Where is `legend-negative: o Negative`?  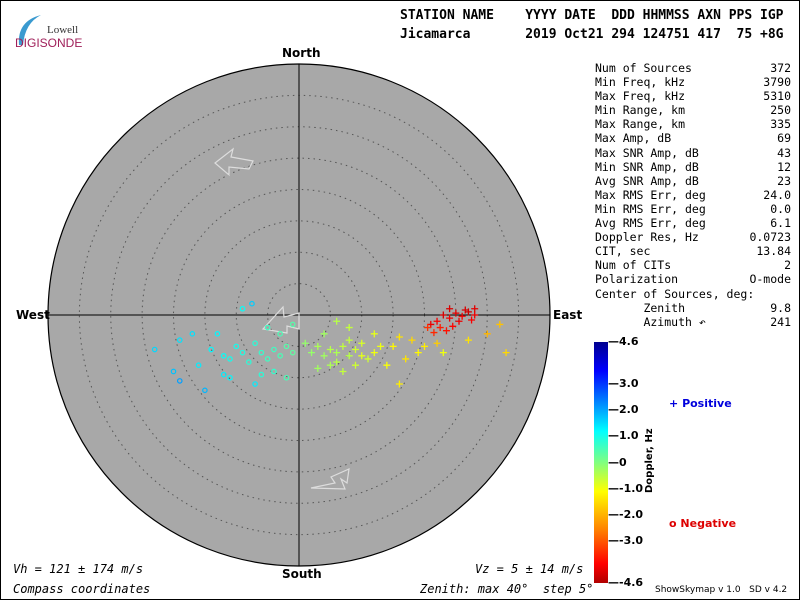 legend-negative: o Negative is located at coordinates (703, 523).